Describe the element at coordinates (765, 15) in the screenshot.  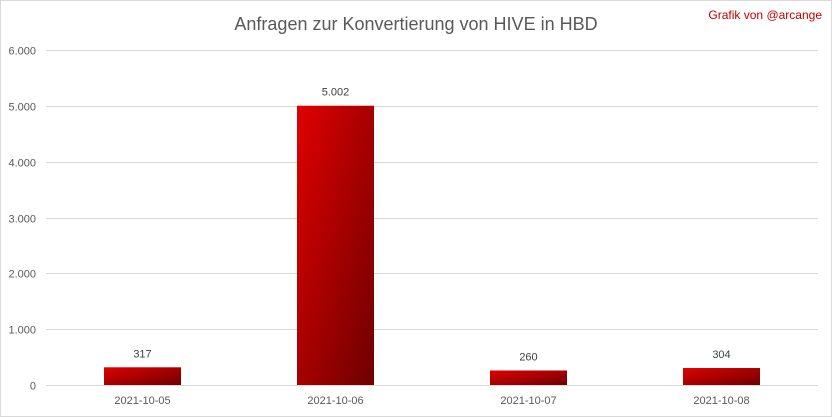
I see `chart-credit: Grafik von @arcange` at that location.